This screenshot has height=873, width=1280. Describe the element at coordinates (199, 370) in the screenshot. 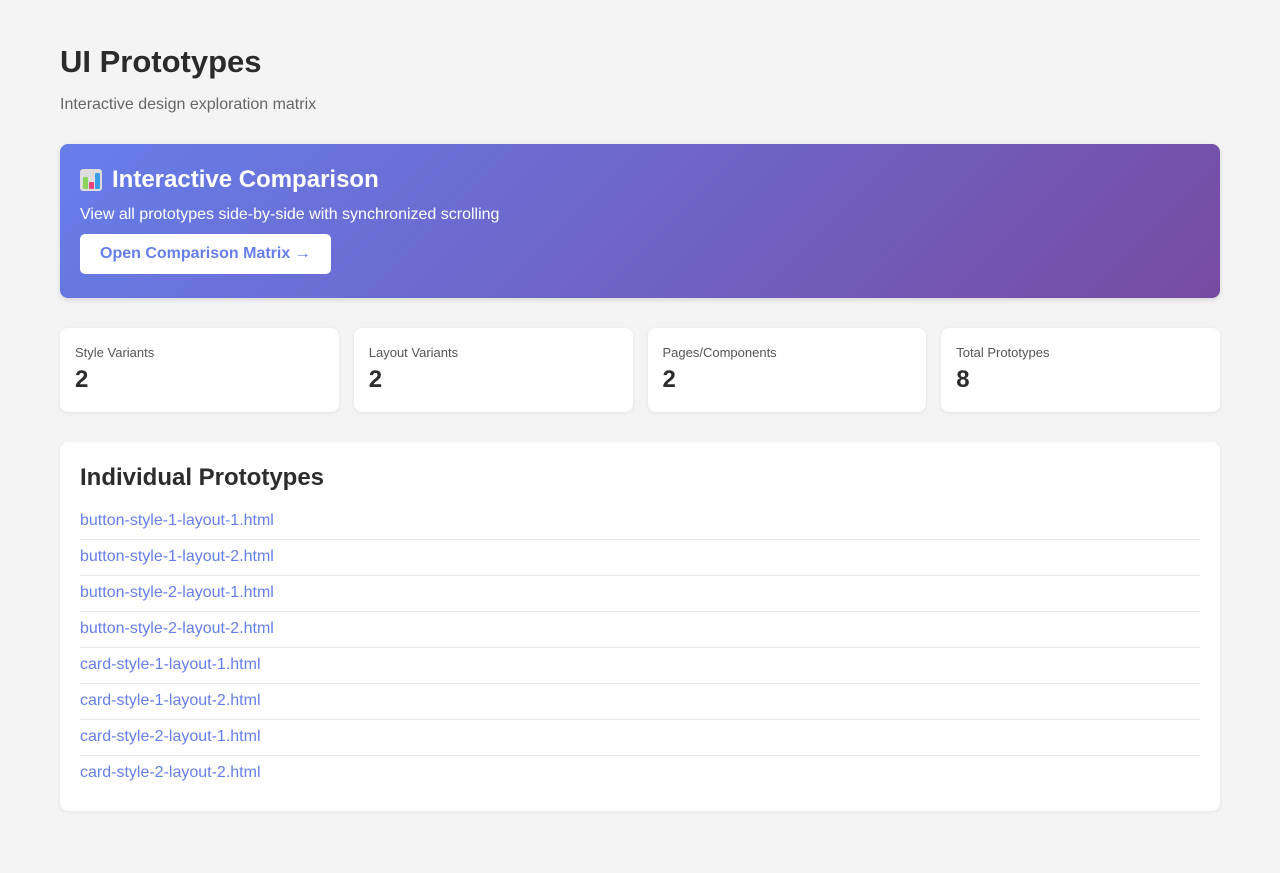

I see `stat-card-style-variants: Style Variants 2` at that location.